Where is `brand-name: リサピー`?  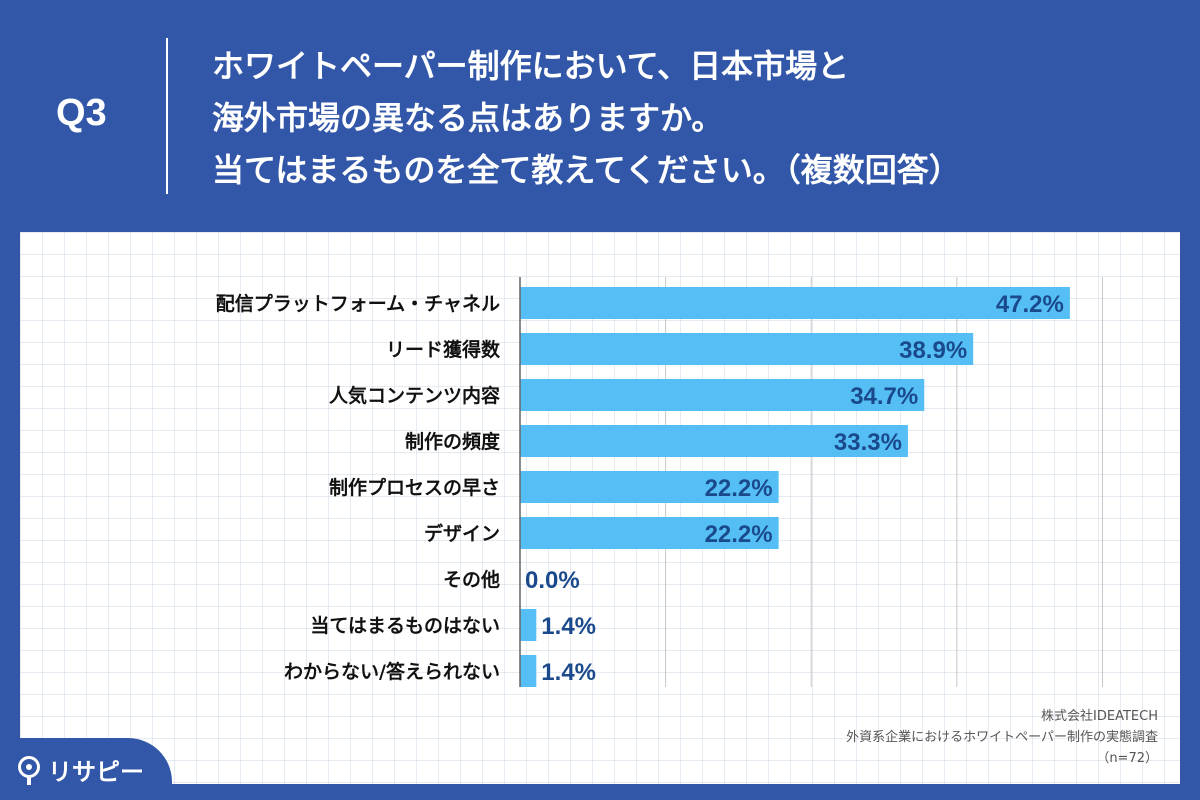
brand-name: リサピー is located at coordinates (96, 772).